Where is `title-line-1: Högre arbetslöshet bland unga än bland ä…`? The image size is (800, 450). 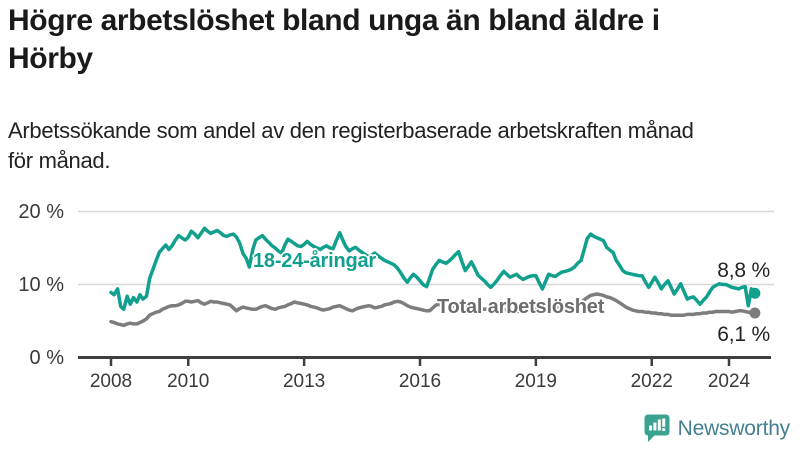 title-line-1: Högre arbetslöshet bland unga än bland ä… is located at coordinates (334, 20).